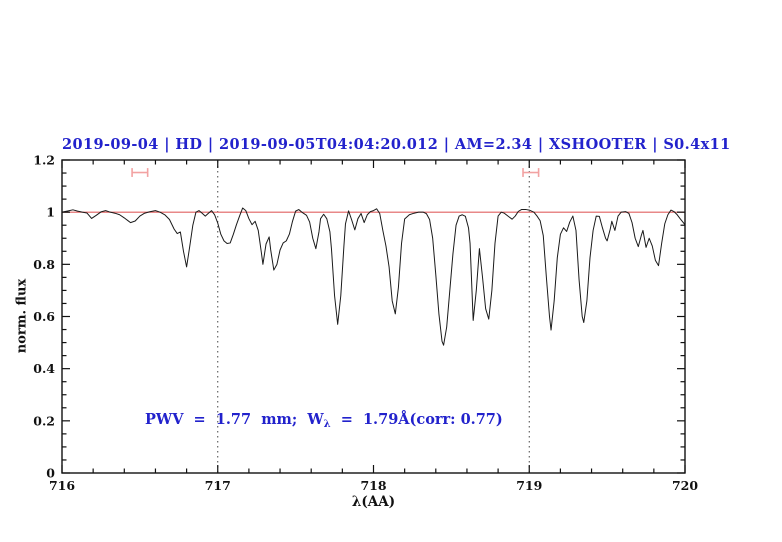  What do you see at coordinates (685, 485) in the screenshot?
I see `x-axis-tick-label: 720` at bounding box center [685, 485].